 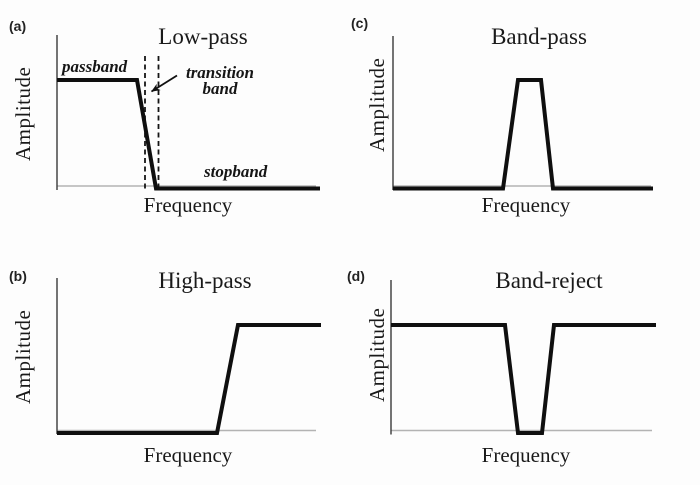 What do you see at coordinates (205, 280) in the screenshot?
I see `panel-title-highpass: High-pass` at bounding box center [205, 280].